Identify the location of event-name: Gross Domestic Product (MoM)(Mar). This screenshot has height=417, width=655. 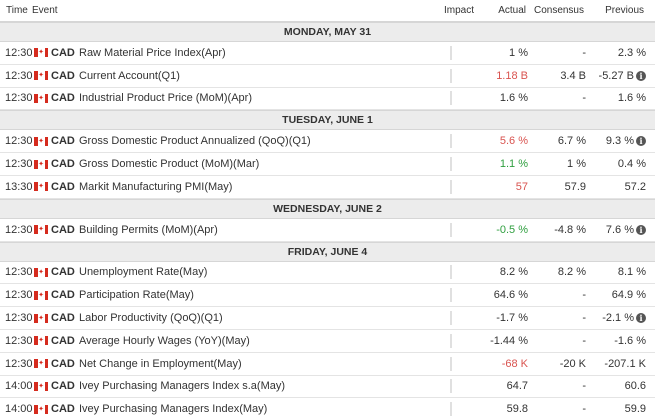
(169, 164).